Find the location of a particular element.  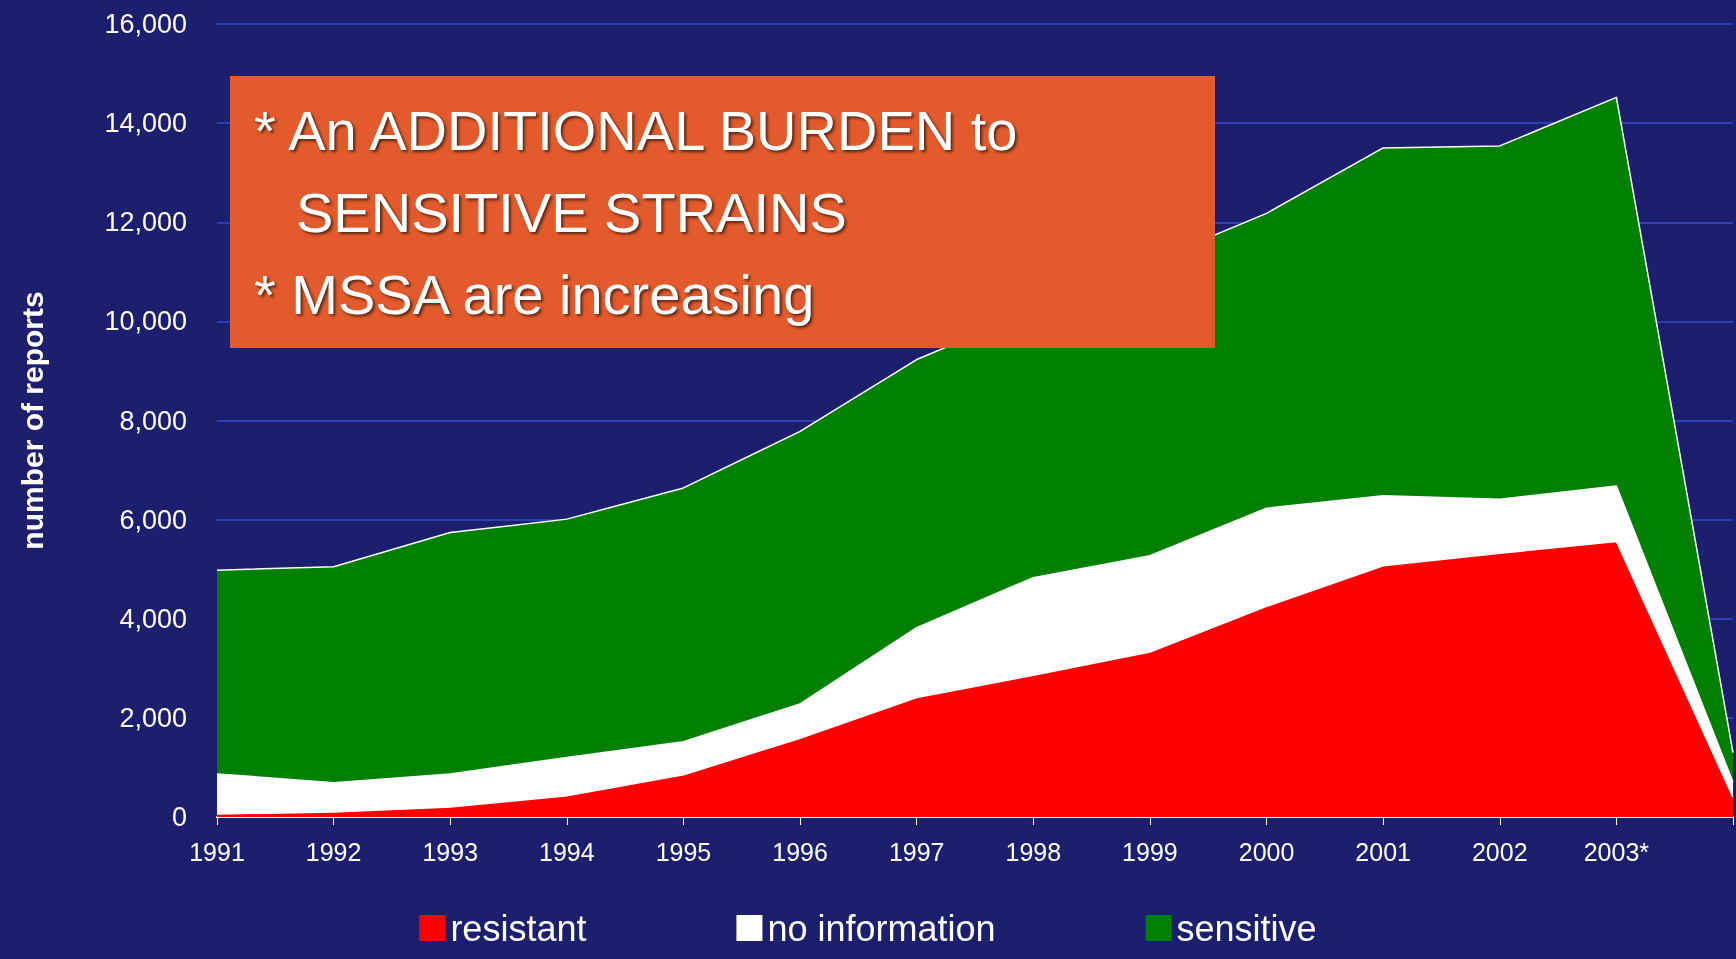

legend-label: resistant is located at coordinates (518, 928).